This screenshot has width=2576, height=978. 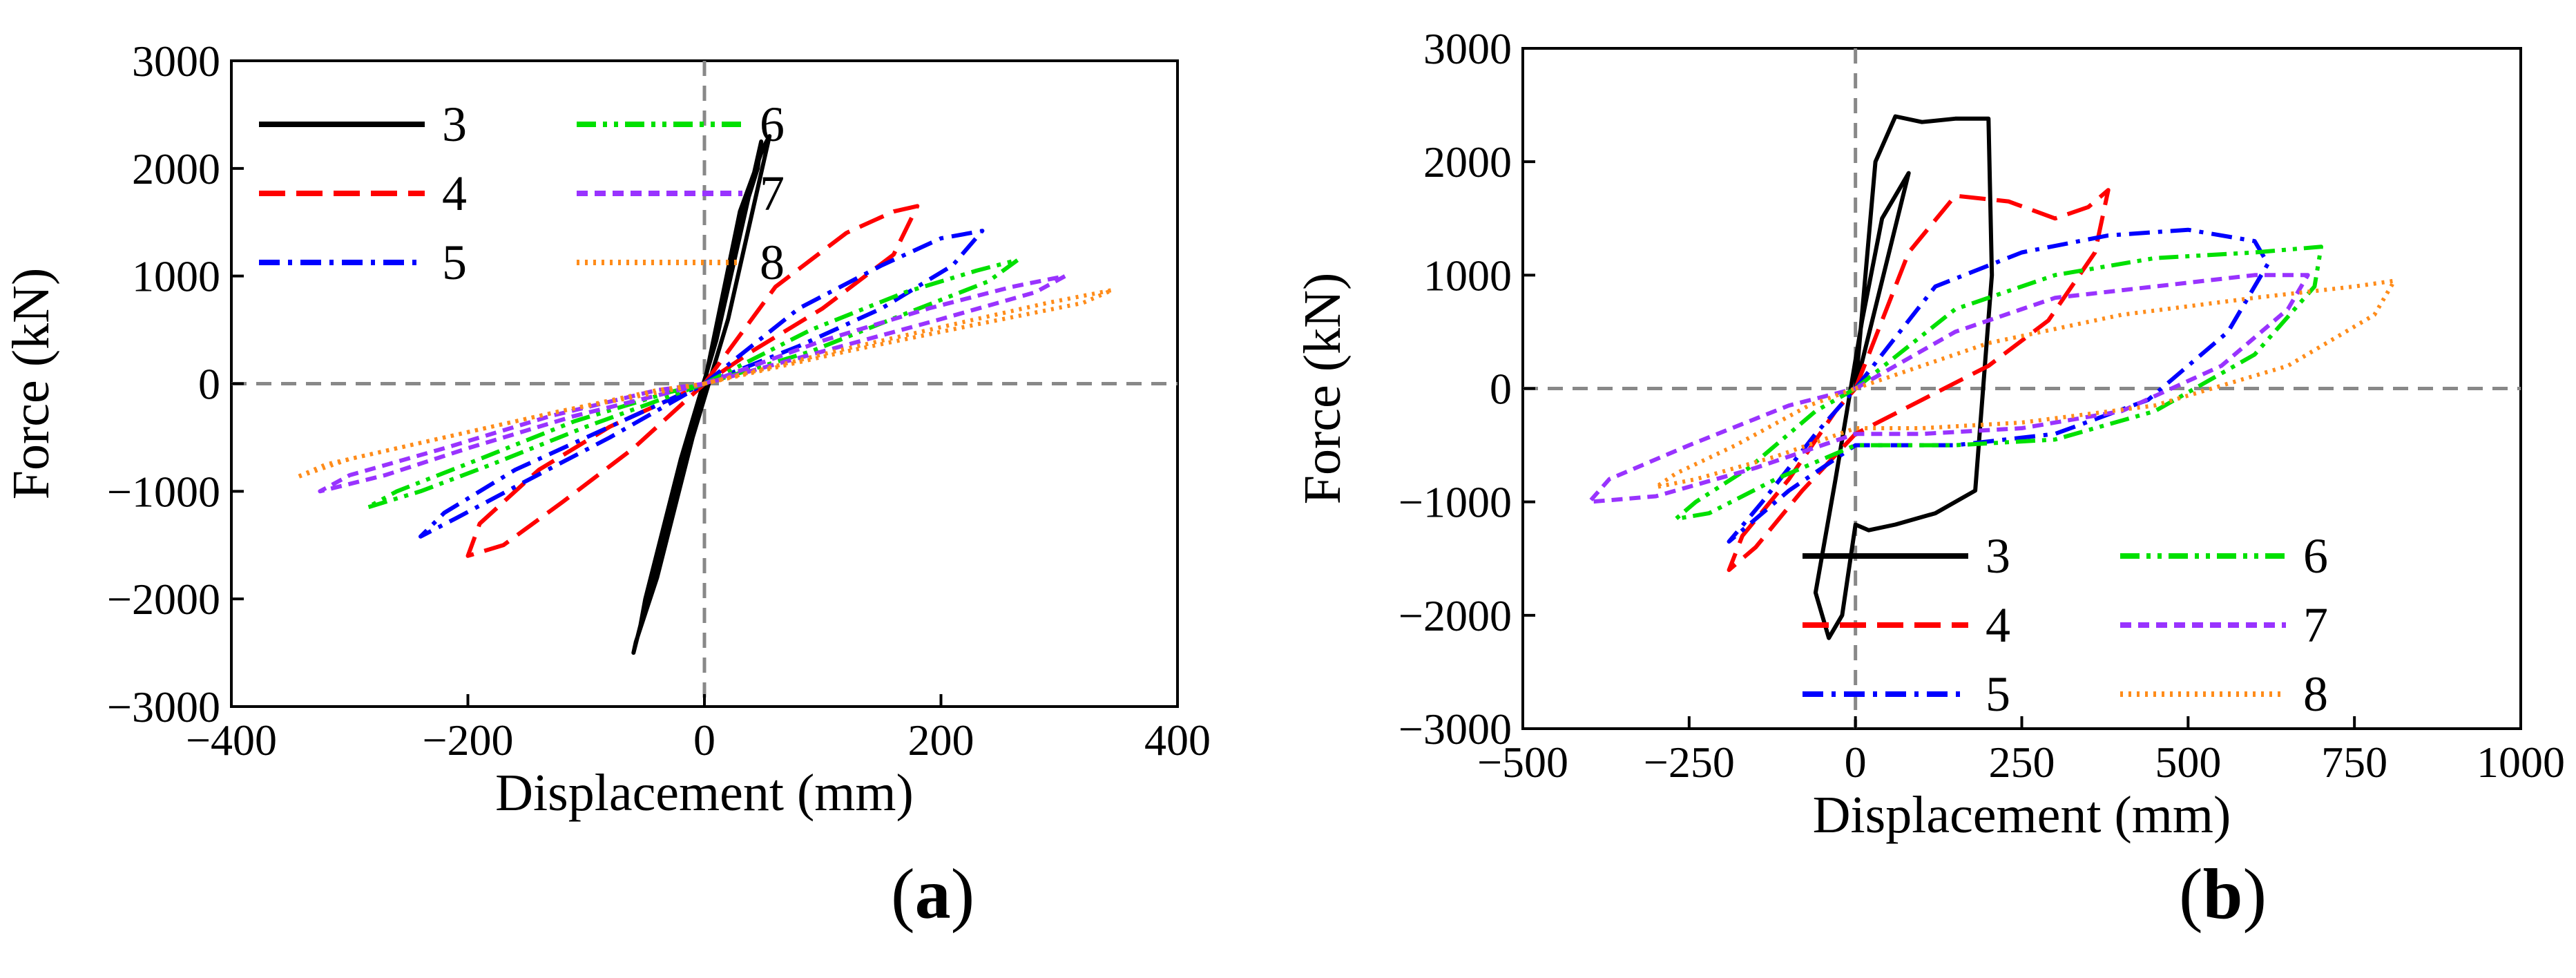 What do you see at coordinates (1467, 162) in the screenshot?
I see `y-tick-label-b-5: 2000` at bounding box center [1467, 162].